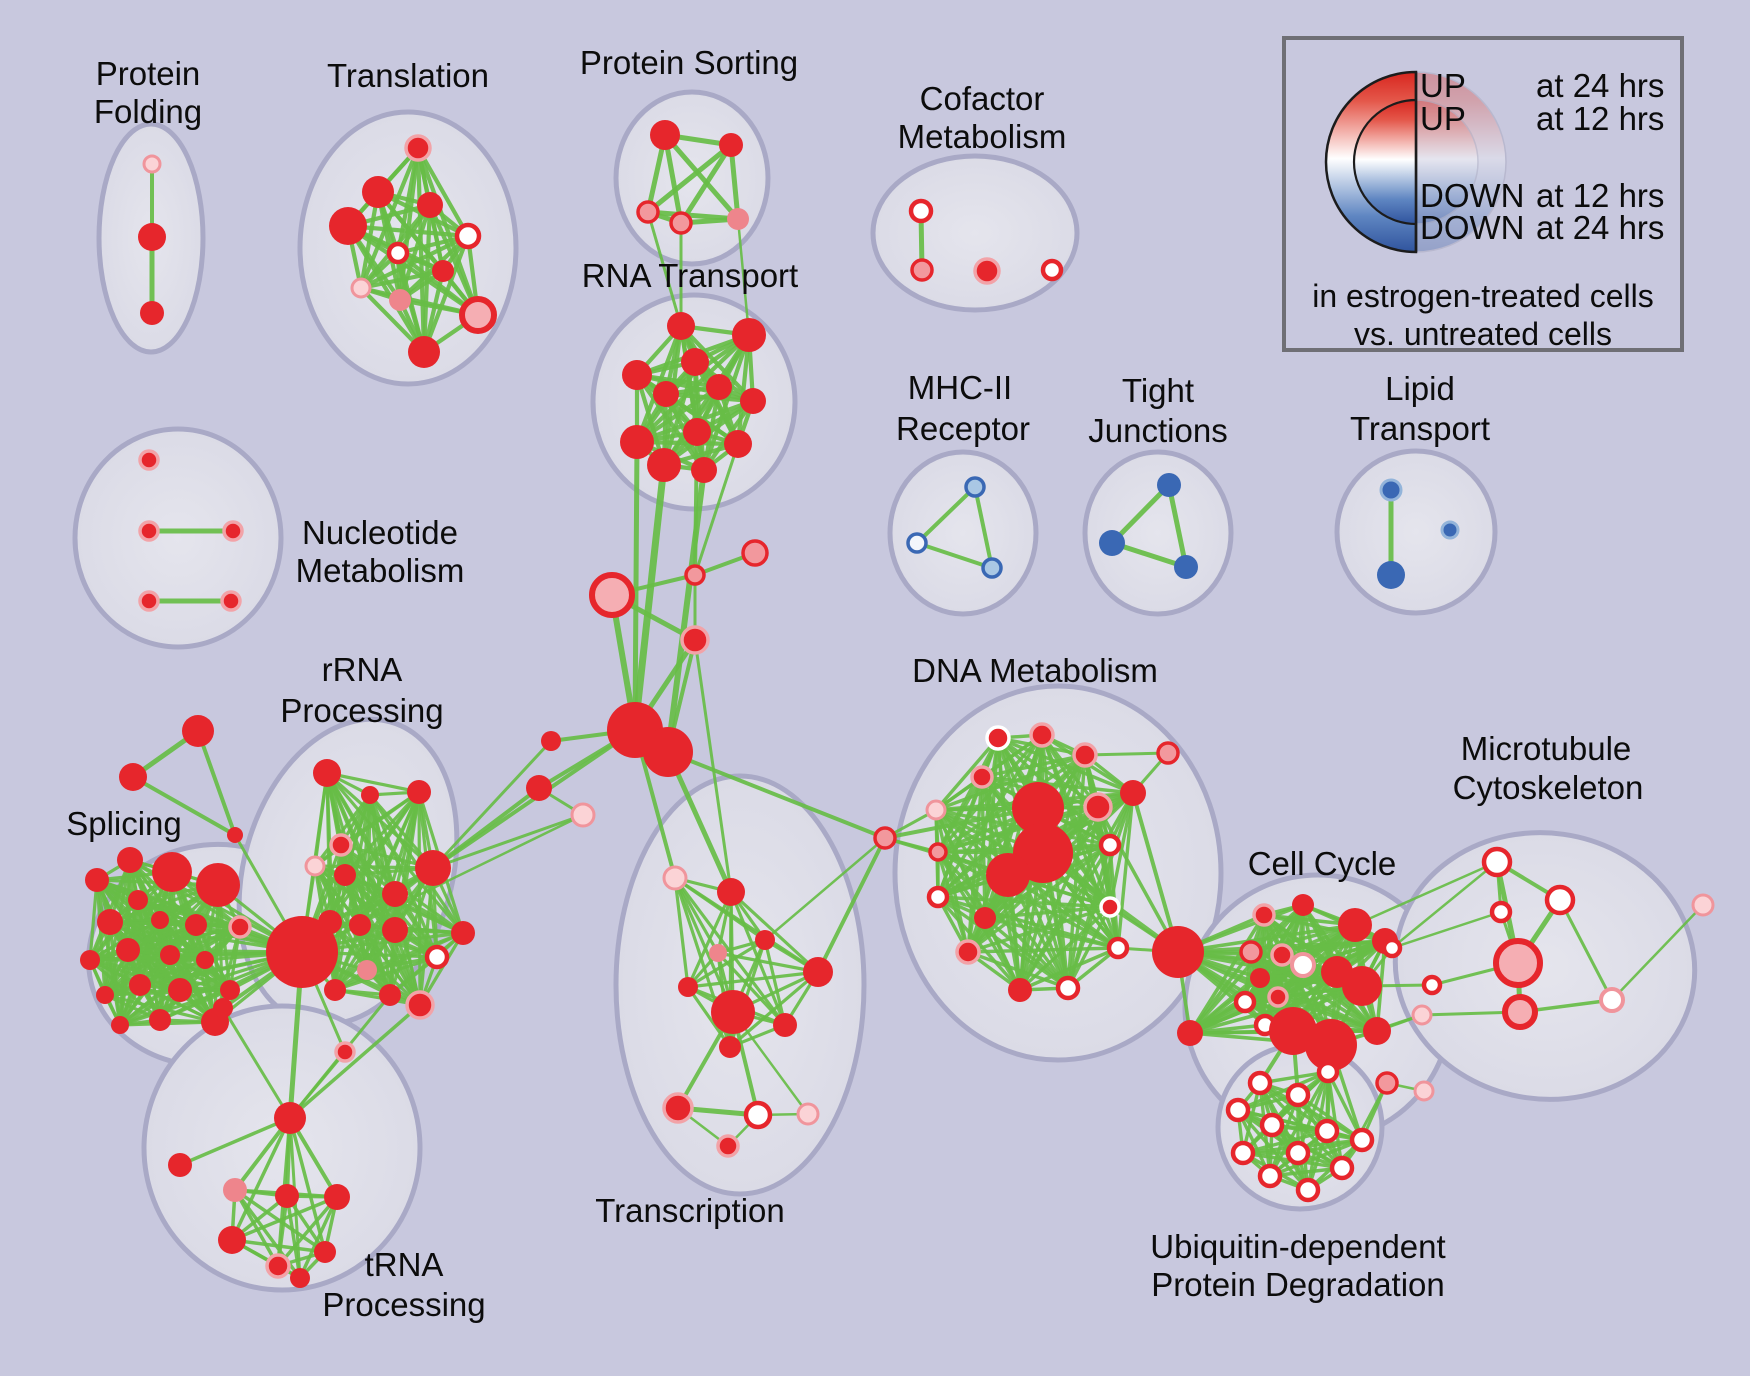  Describe the element at coordinates (1600, 195) in the screenshot. I see `legend-time-label: at 12 hrs` at that location.